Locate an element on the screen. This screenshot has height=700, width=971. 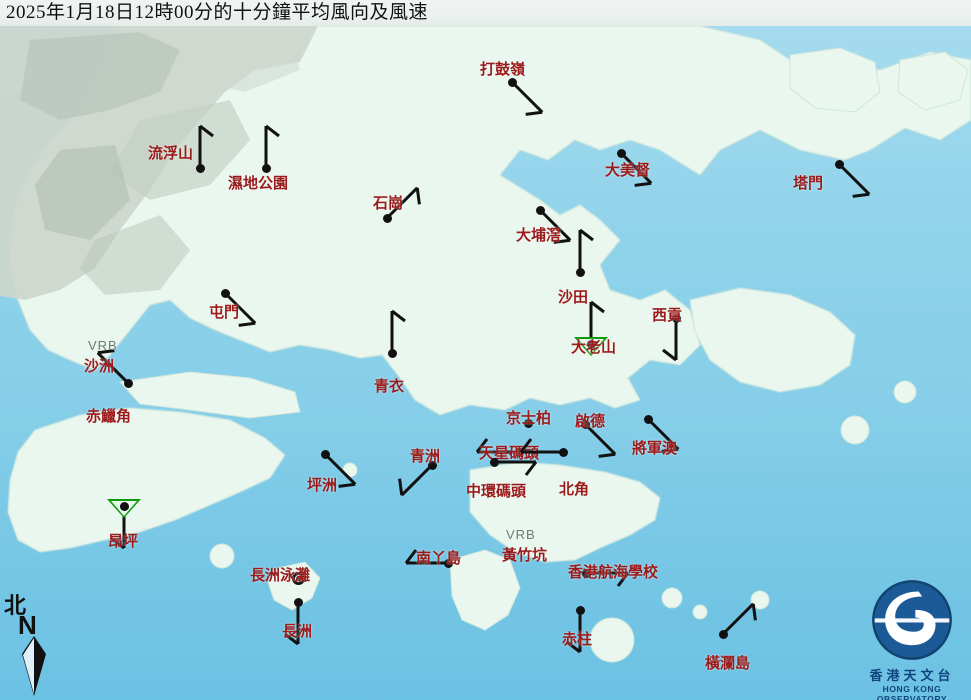
station-label: 石崗 is located at coordinates (388, 204).